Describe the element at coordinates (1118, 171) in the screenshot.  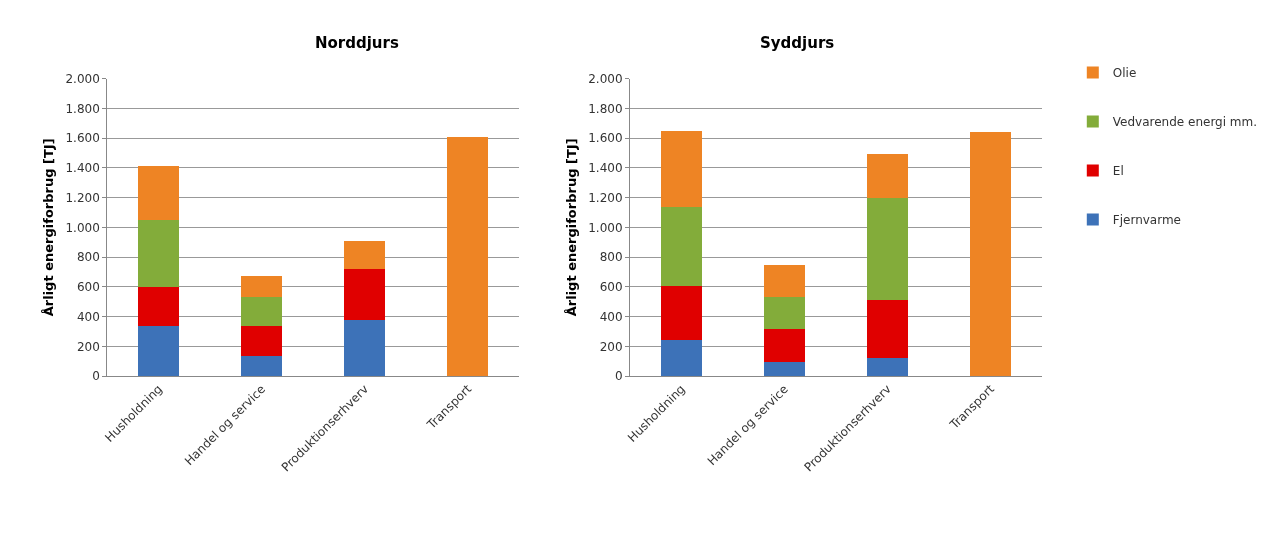
I see `legend-label: El` at that location.